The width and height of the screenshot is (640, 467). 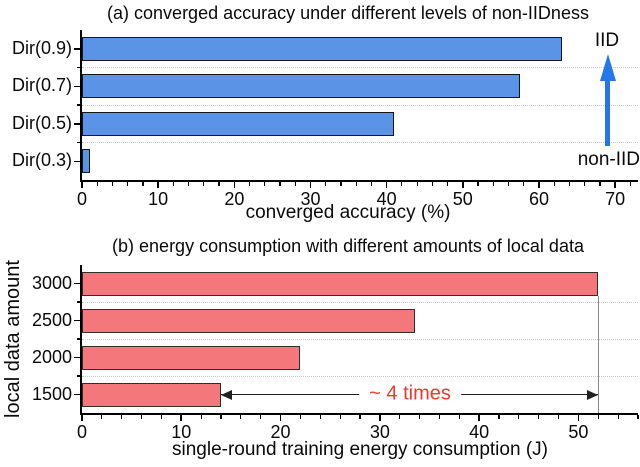 What do you see at coordinates (41, 122) in the screenshot?
I see `y-category-label: Dir(0.5)` at bounding box center [41, 122].